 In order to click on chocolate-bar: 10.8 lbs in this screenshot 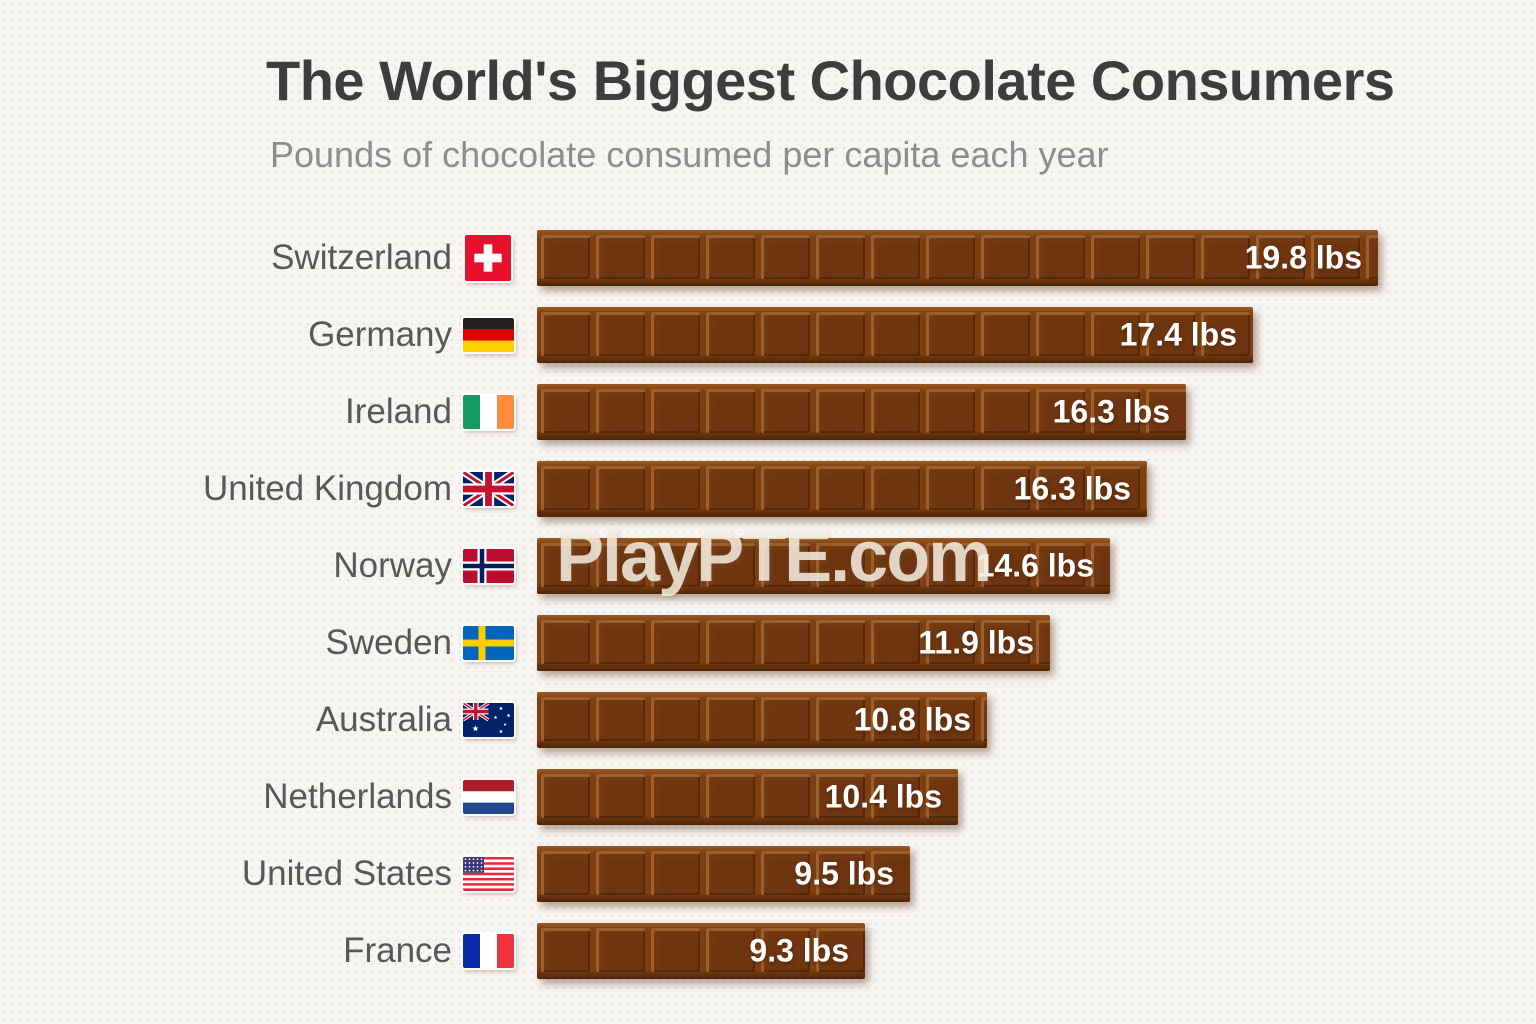, I will do `click(762, 720)`.